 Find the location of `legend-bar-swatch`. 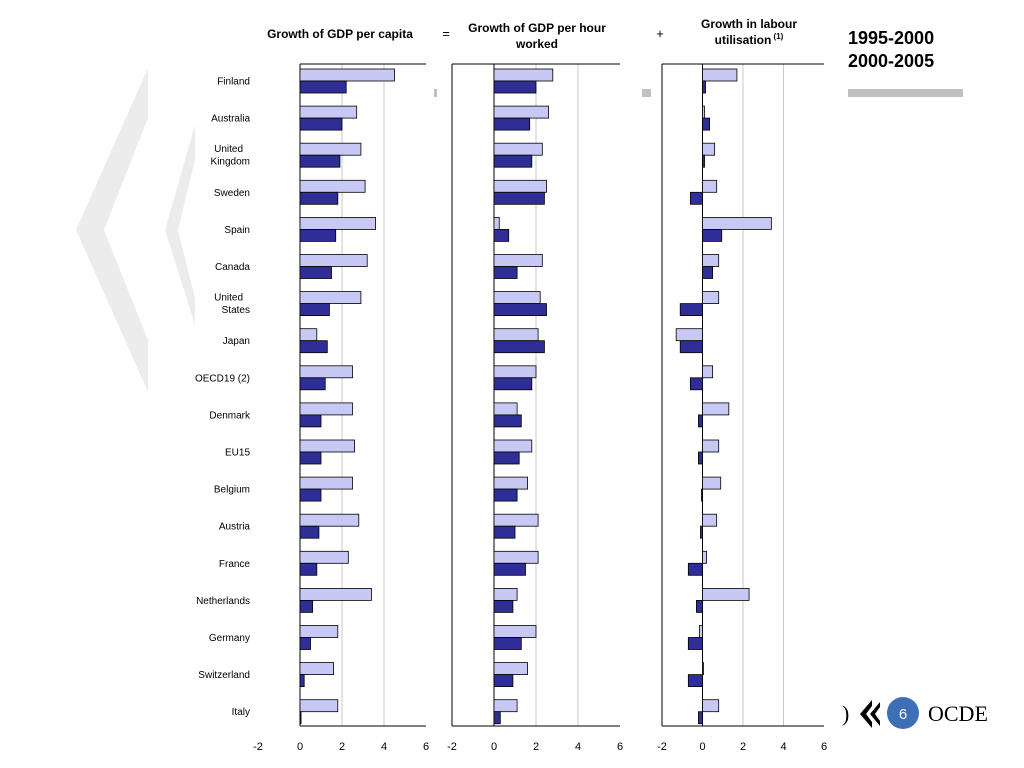

legend-bar-swatch is located at coordinates (905, 93).